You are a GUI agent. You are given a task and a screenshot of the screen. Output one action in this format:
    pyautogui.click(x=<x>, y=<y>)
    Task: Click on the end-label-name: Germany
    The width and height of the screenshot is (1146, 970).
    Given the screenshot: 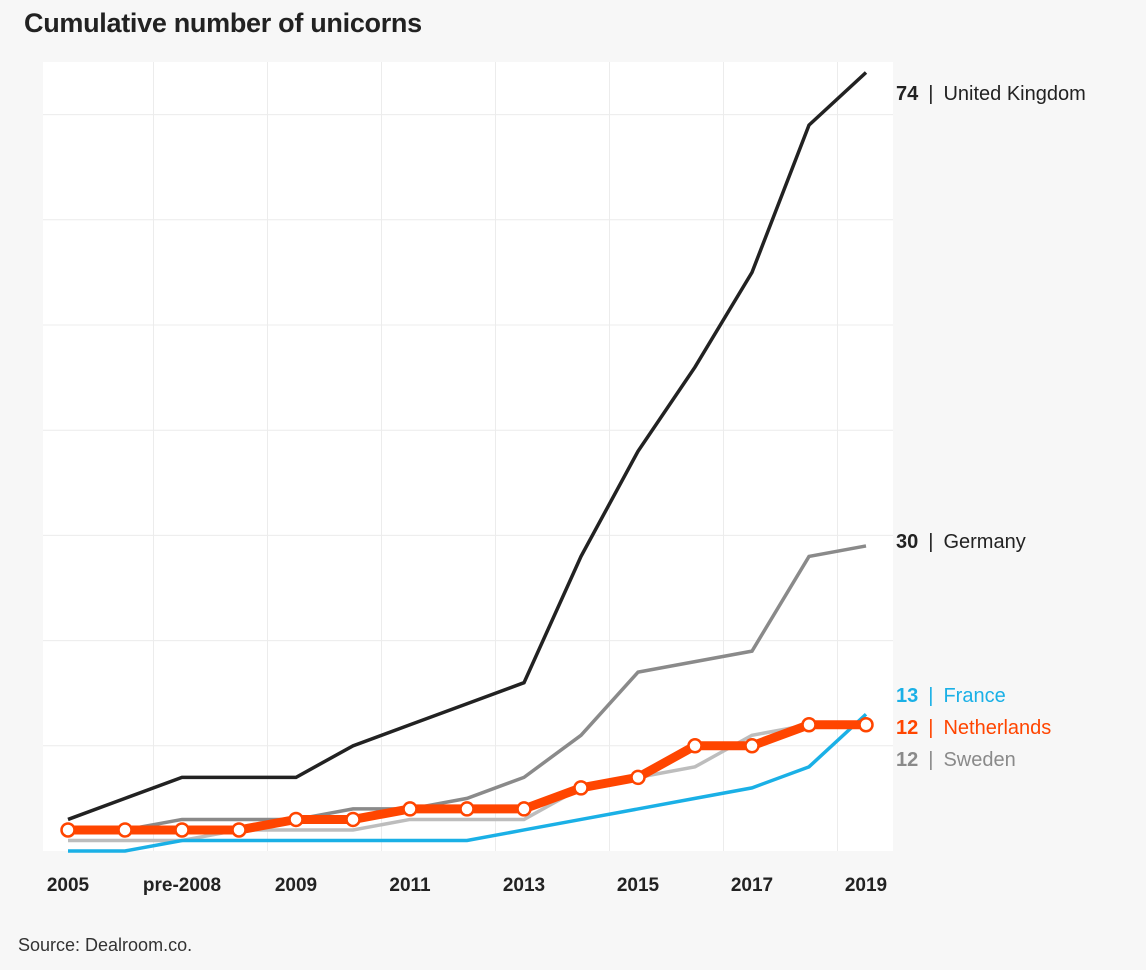 What is the action you would take?
    pyautogui.click(x=984, y=542)
    